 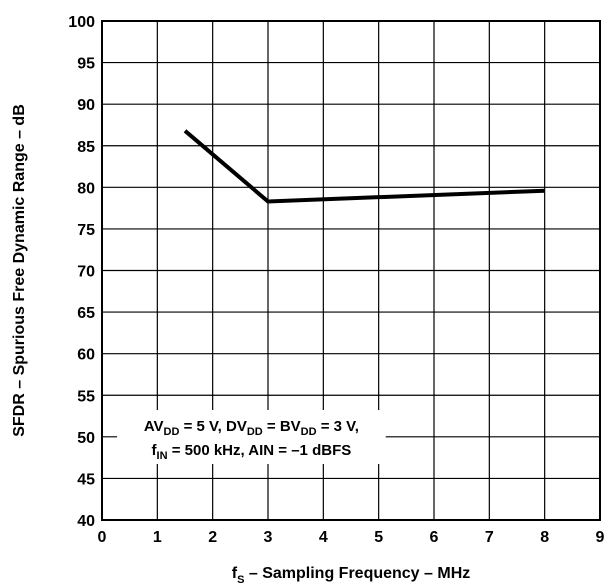 I want to click on y-tick-label: 50, so click(x=86, y=438).